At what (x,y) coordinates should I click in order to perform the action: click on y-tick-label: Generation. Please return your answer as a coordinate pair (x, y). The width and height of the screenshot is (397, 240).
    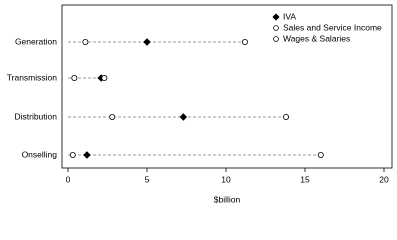
    Looking at the image, I should click on (36, 41).